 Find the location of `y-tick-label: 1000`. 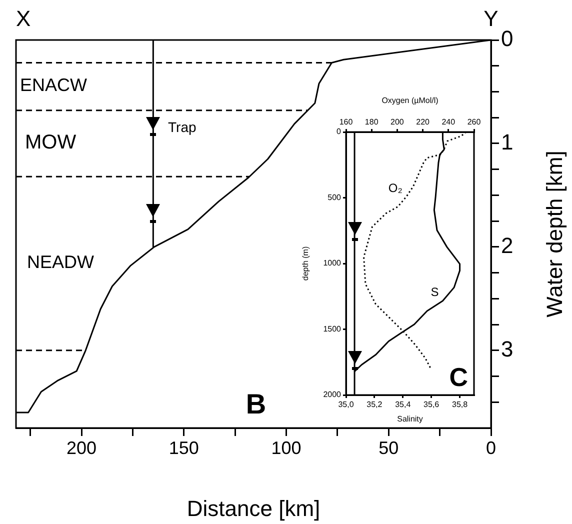

y-tick-label: 1000 is located at coordinates (332, 263).